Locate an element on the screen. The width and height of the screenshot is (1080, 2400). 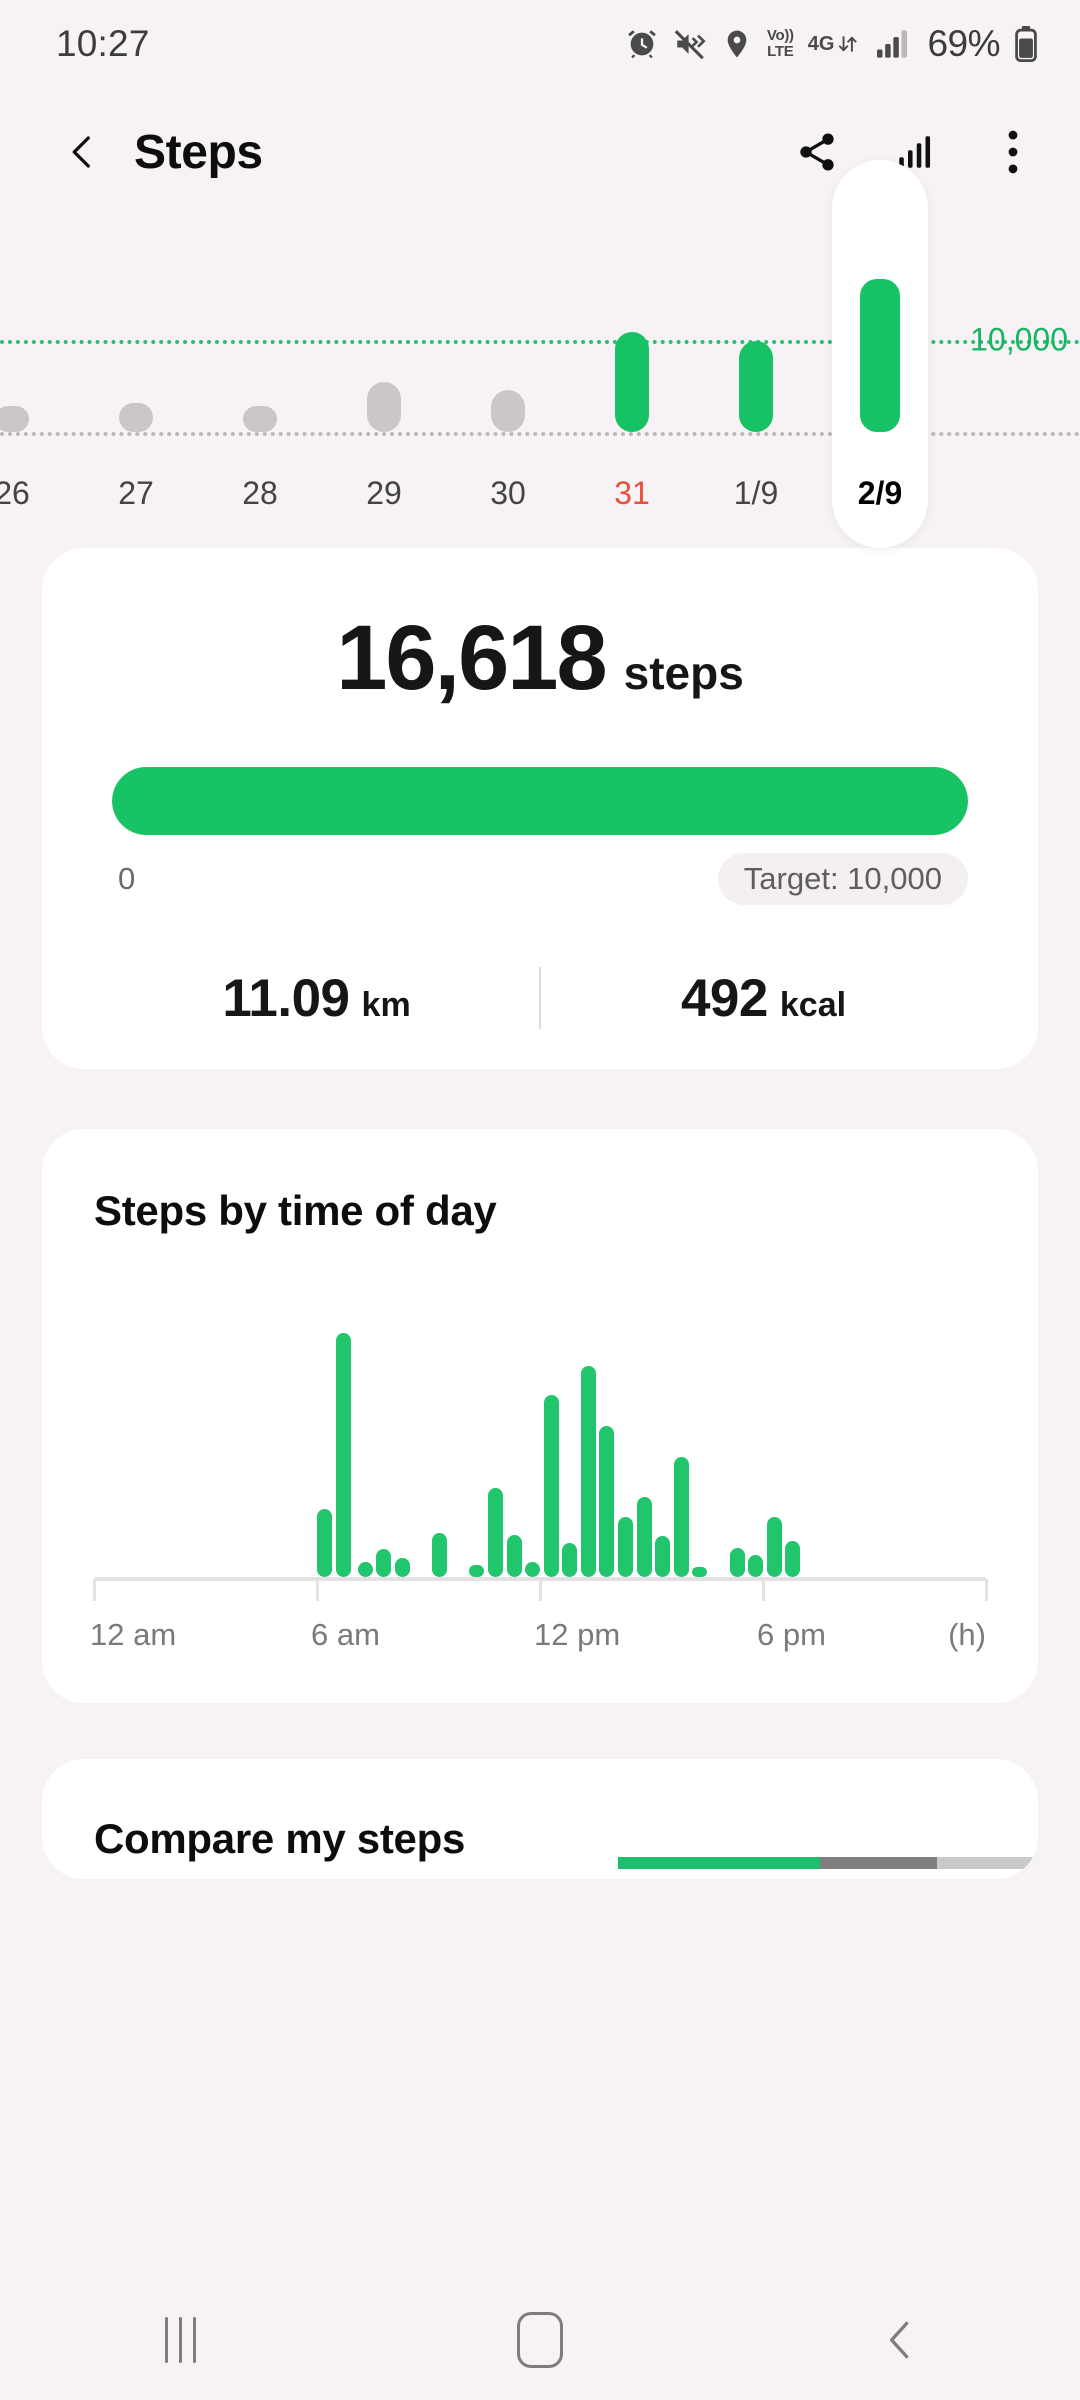
status-icon-group: Vo)) LTE 4G 69% is located at coordinates (831, 44).